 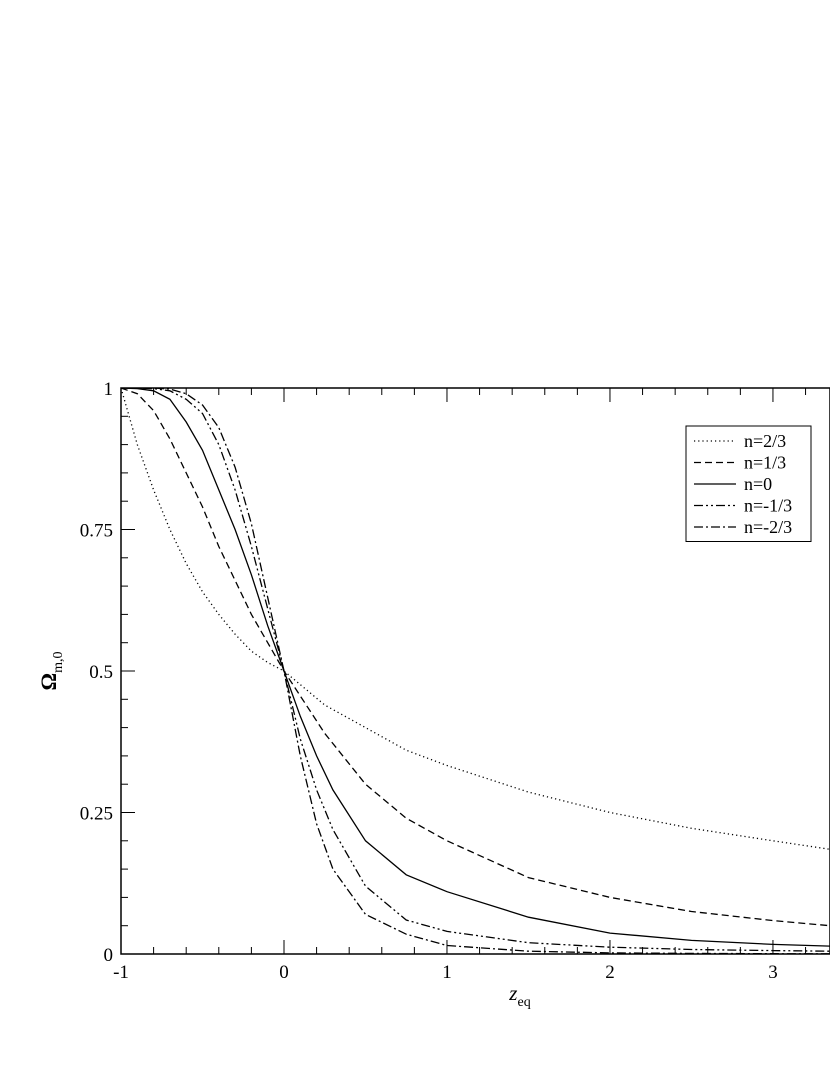 I want to click on x-axis-label: zeq, so click(x=519, y=995).